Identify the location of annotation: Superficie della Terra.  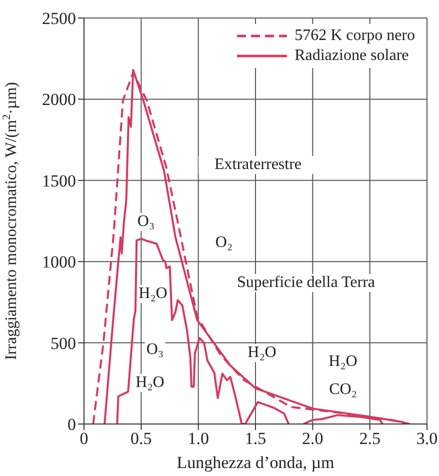
(306, 282).